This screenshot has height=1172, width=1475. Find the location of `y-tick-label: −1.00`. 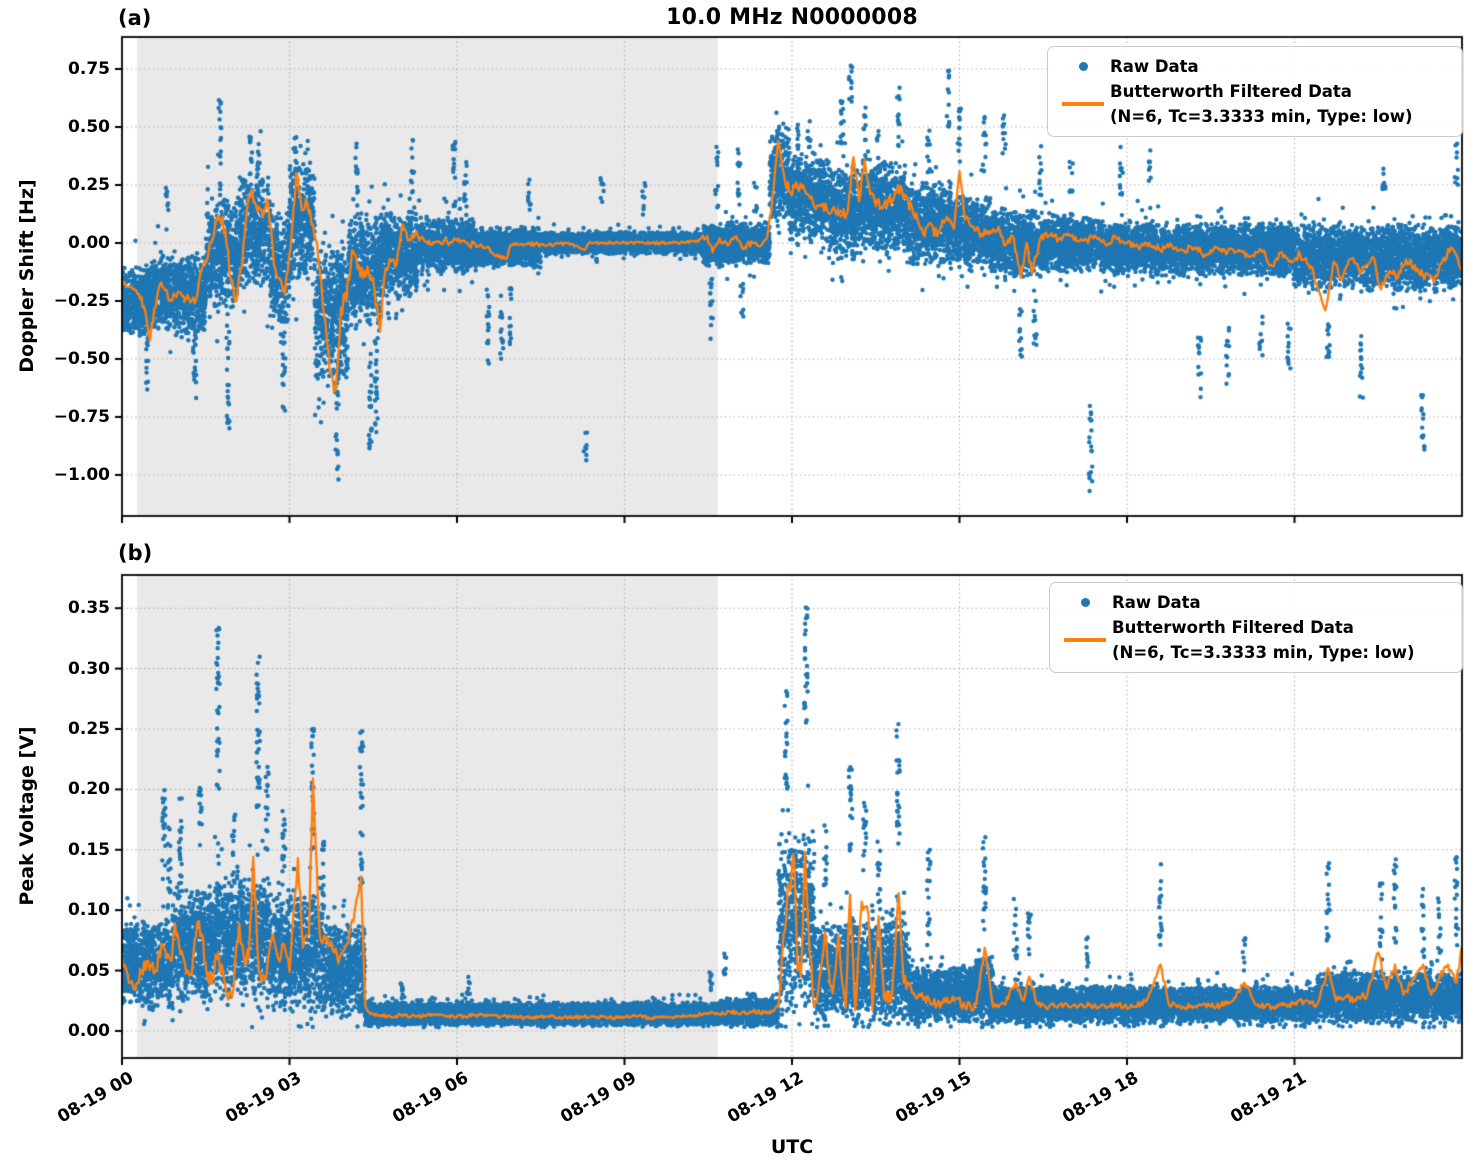

y-tick-label: −1.00 is located at coordinates (81, 474).